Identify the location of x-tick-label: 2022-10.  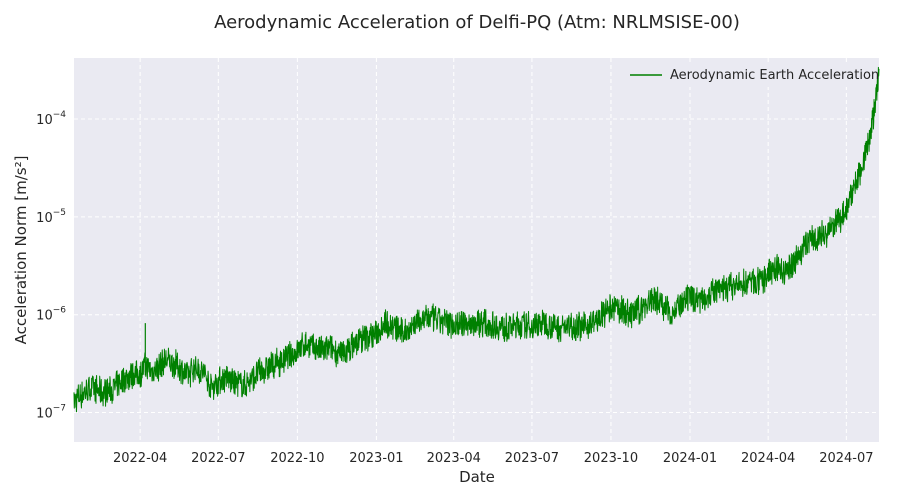
(297, 458).